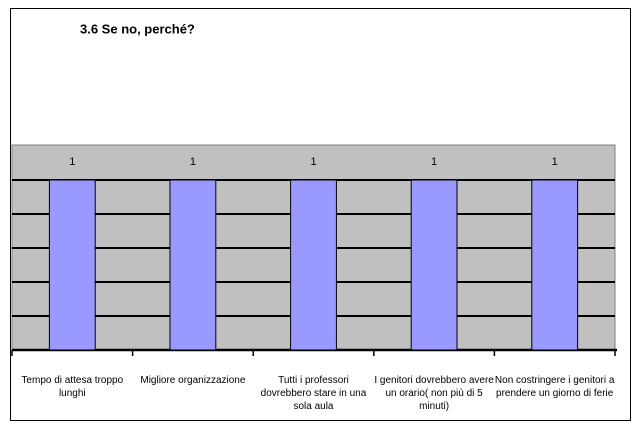 The image size is (641, 426). Describe the element at coordinates (137, 28) in the screenshot. I see `chart-title: 3.6 Se no, perché?` at that location.